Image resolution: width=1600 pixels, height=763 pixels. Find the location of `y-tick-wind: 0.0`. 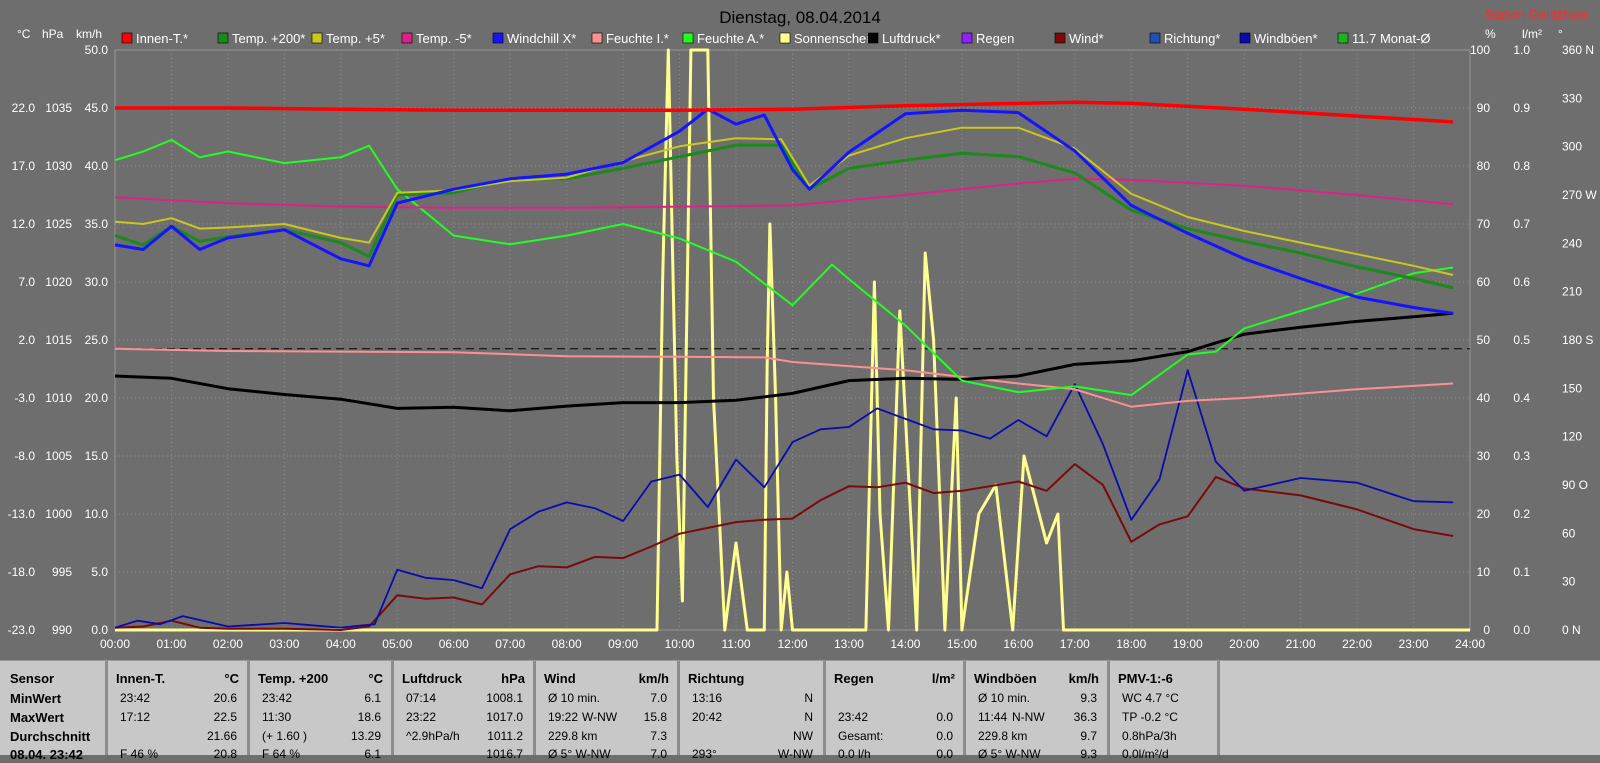

y-tick-wind: 0.0 is located at coordinates (99, 630).